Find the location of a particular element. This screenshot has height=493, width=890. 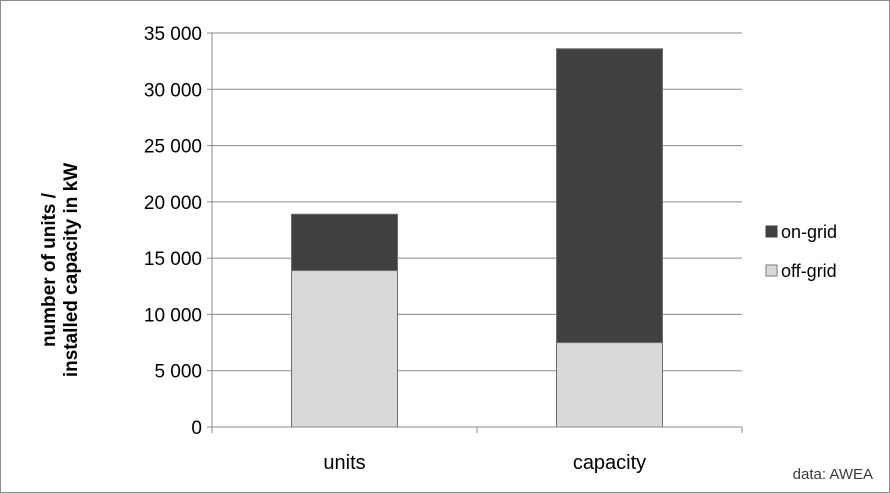

y-tick-label: 10 000 is located at coordinates (173, 315).